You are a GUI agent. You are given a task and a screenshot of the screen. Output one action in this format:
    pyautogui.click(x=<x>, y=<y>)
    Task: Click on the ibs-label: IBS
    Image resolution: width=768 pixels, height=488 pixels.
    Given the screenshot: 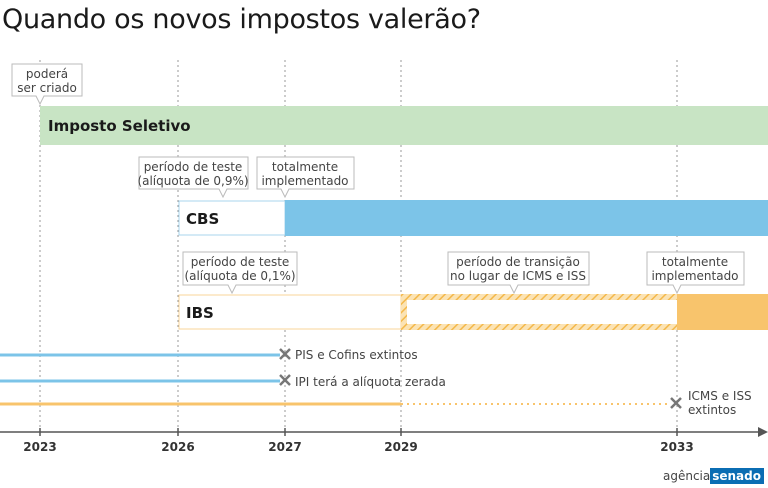 What is the action you would take?
    pyautogui.click(x=200, y=313)
    